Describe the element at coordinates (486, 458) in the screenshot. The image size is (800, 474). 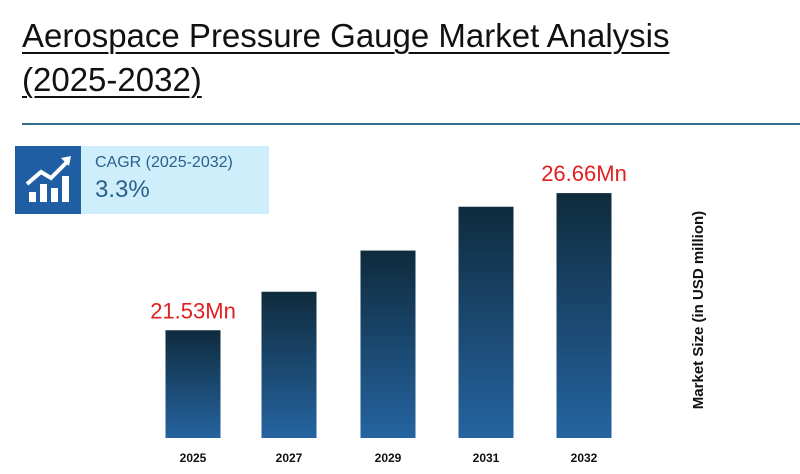
I see `x-tick-label-2031: 2031` at that location.